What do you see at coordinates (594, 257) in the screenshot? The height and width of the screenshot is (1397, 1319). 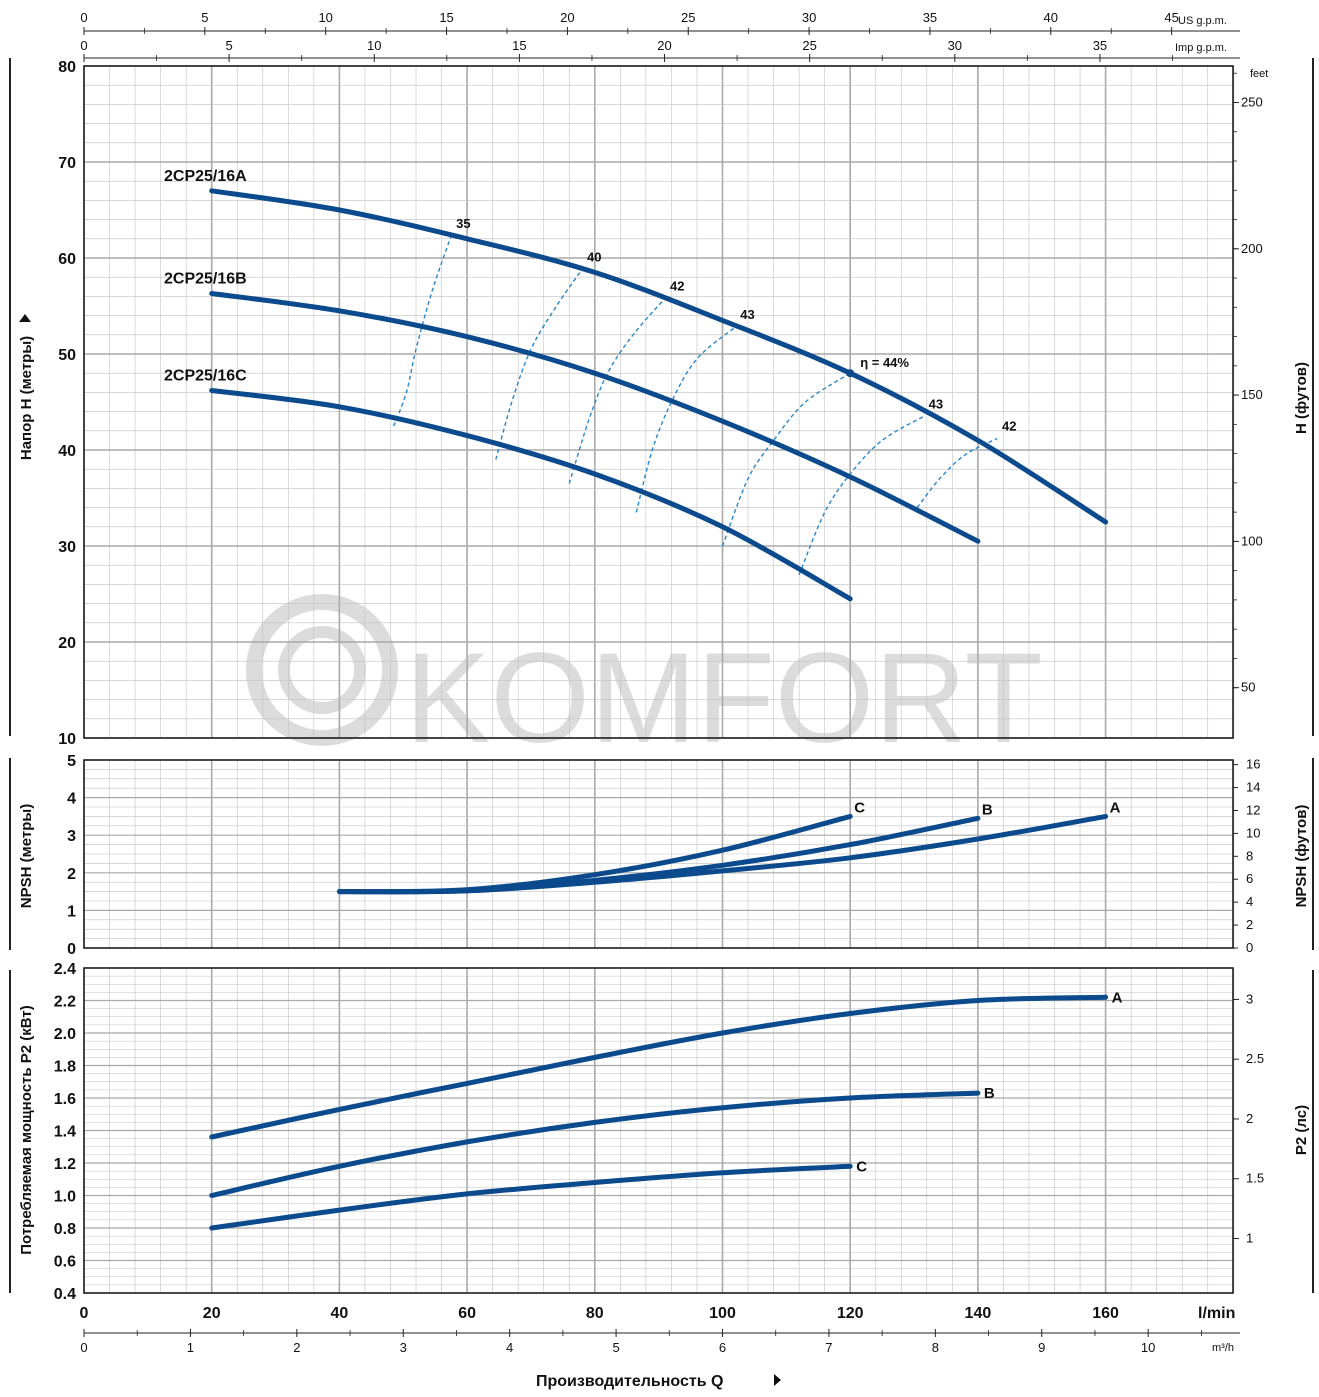 I see `efficiency-label: 40` at bounding box center [594, 257].